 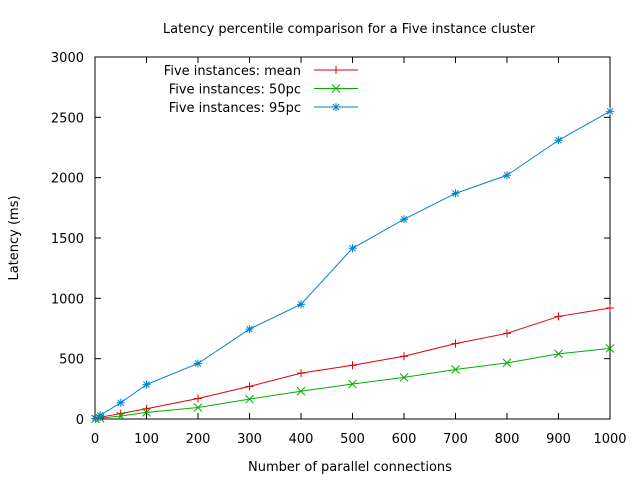 What do you see at coordinates (609, 439) in the screenshot?
I see `x-tick-label: 1000` at bounding box center [609, 439].